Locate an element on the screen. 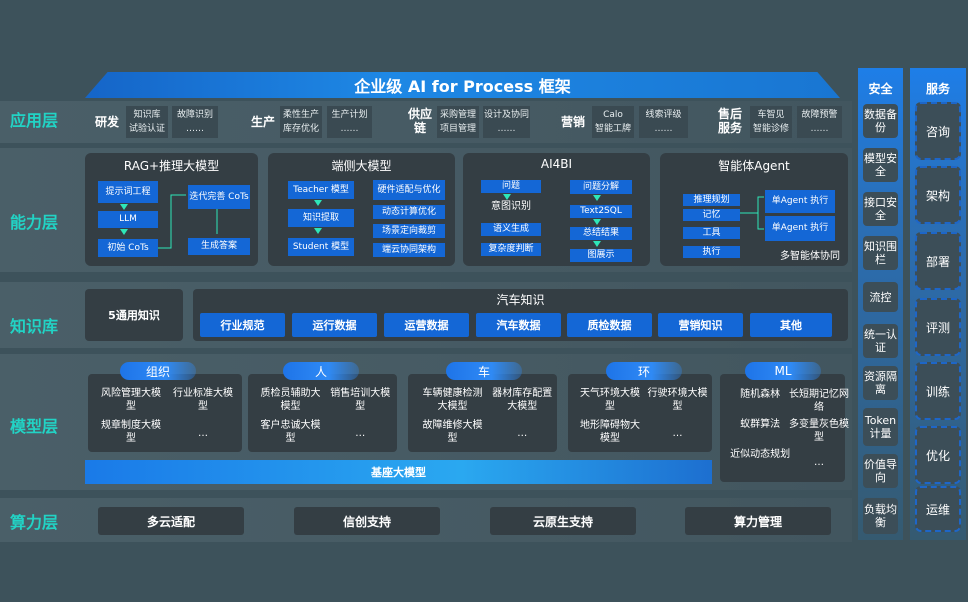 This screenshot has height=602, width=968. app-item: Calo is located at coordinates (613, 115).